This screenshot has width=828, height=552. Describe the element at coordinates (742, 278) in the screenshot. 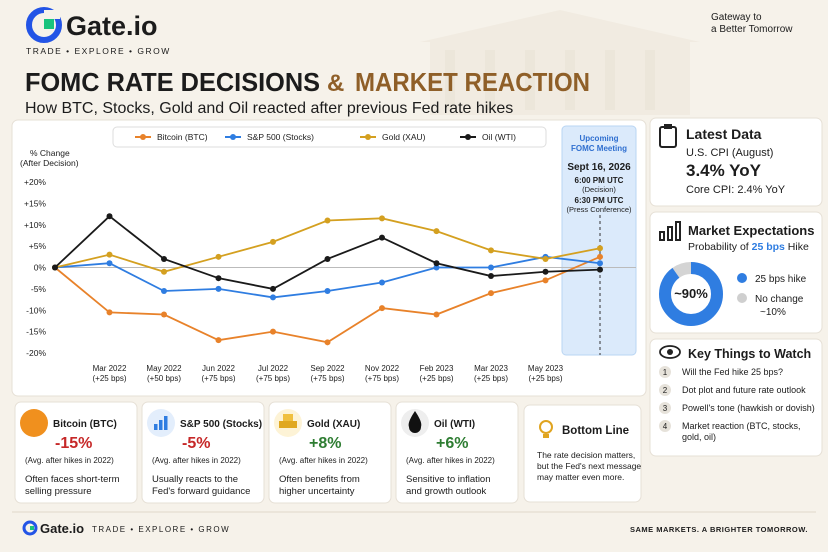

I see `legend-swatch` at that location.